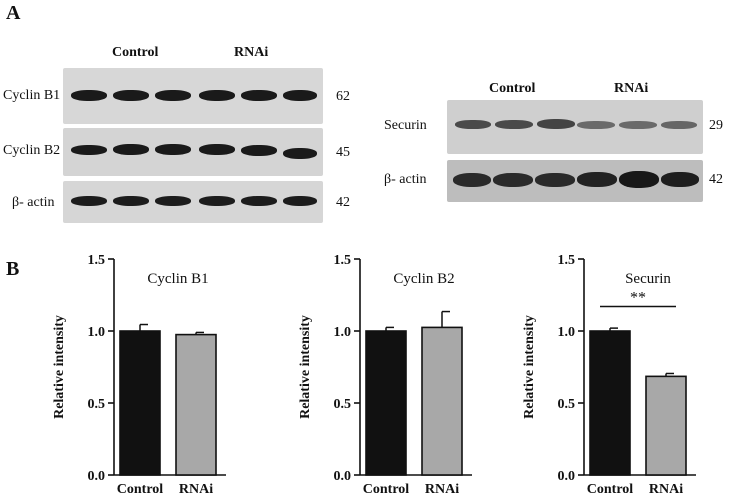  What do you see at coordinates (32, 95) in the screenshot?
I see `left-blot-label-cyclin-b1: Cyclin B1` at bounding box center [32, 95].